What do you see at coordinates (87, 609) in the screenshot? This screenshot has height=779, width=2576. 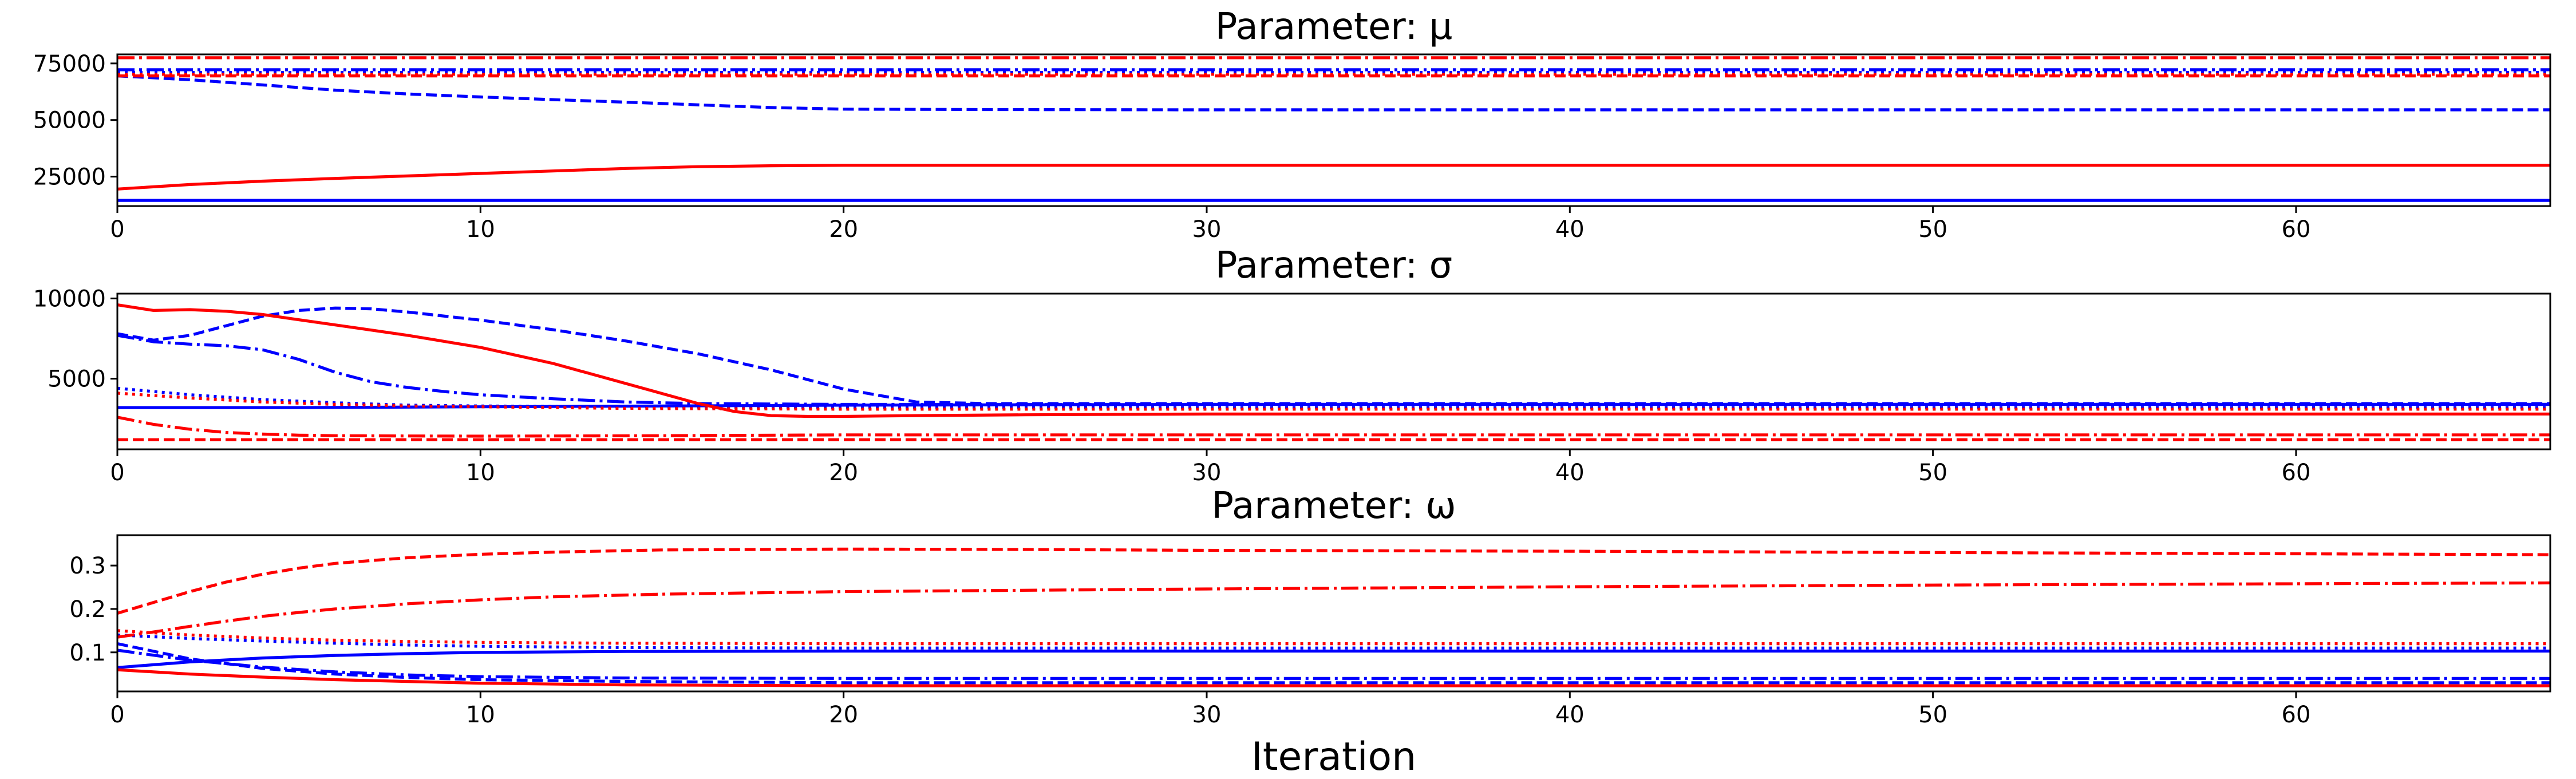 I see `y-tick-label: 0.2` at bounding box center [87, 609].